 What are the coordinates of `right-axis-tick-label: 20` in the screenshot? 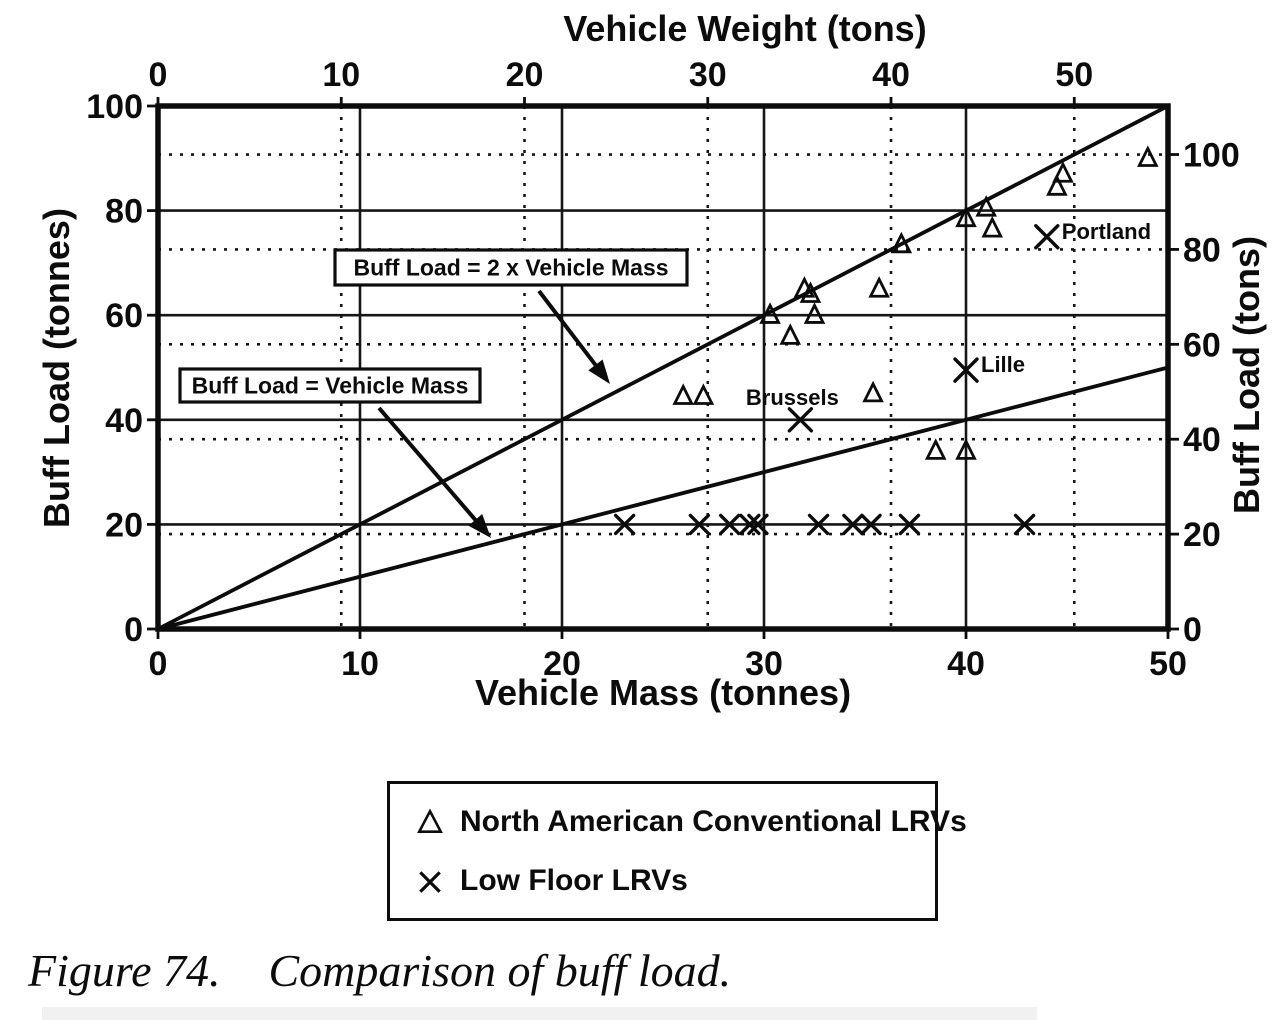 It's located at (1202, 535).